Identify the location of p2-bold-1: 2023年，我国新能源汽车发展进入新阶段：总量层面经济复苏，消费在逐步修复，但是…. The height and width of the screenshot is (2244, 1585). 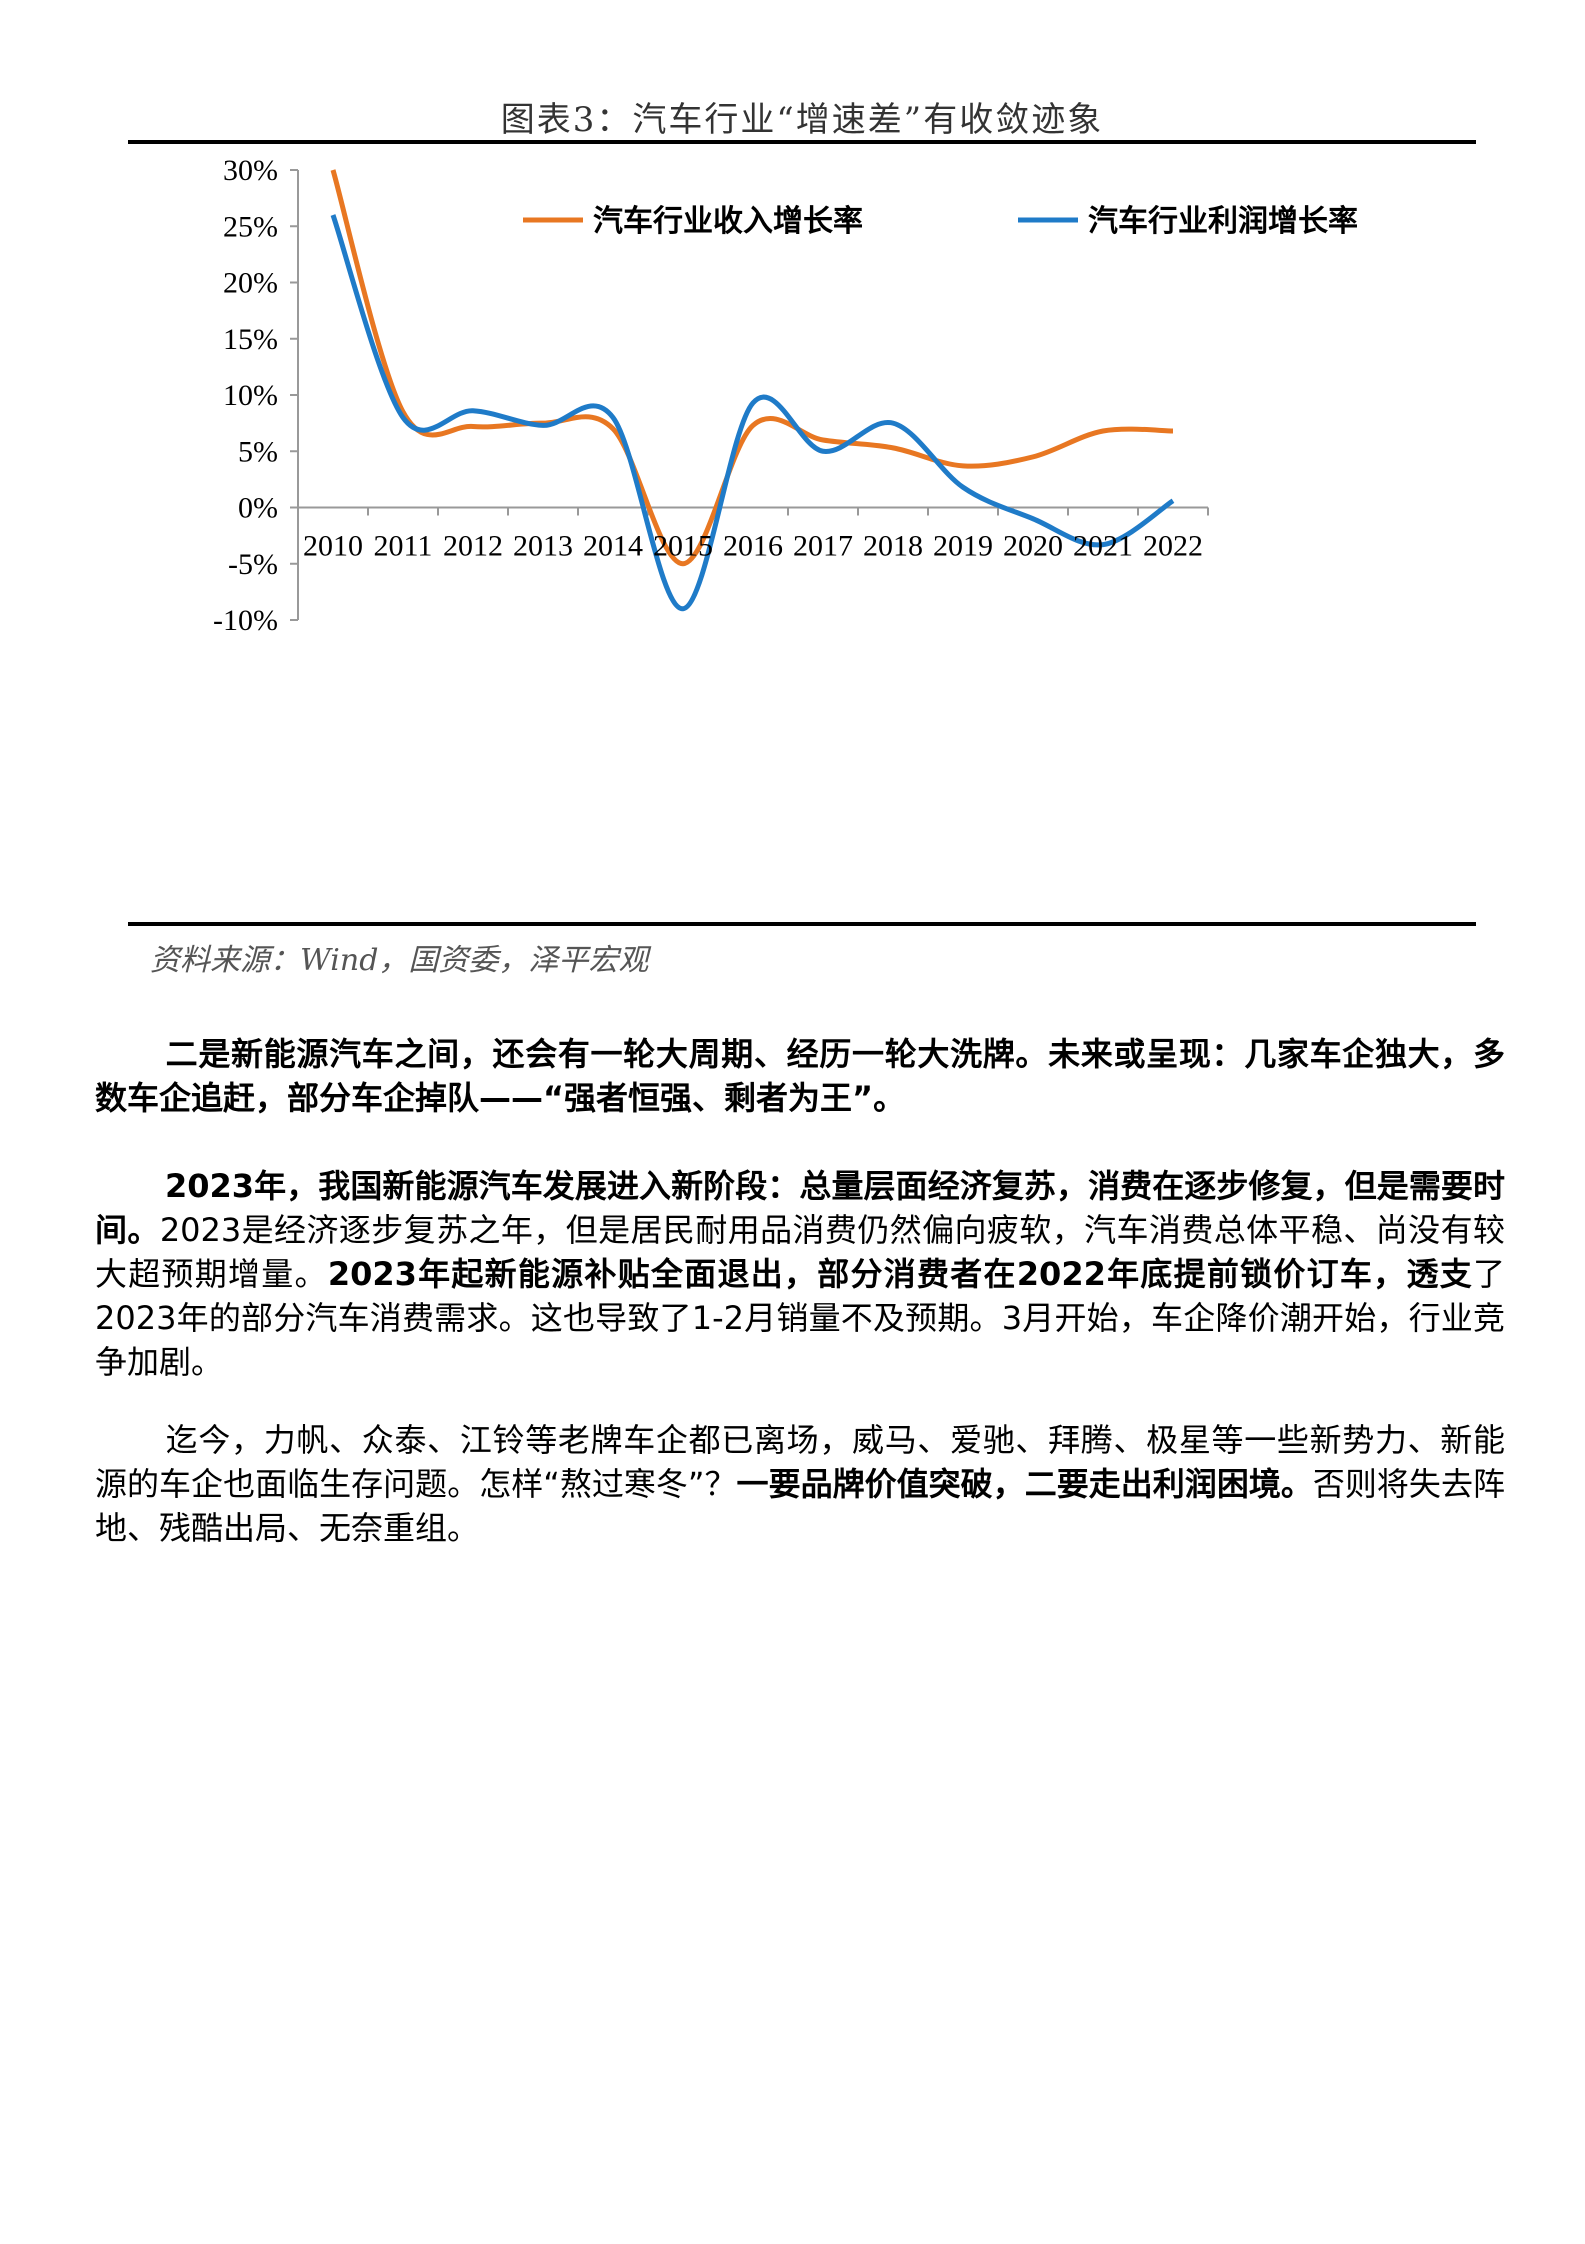
(800, 1208).